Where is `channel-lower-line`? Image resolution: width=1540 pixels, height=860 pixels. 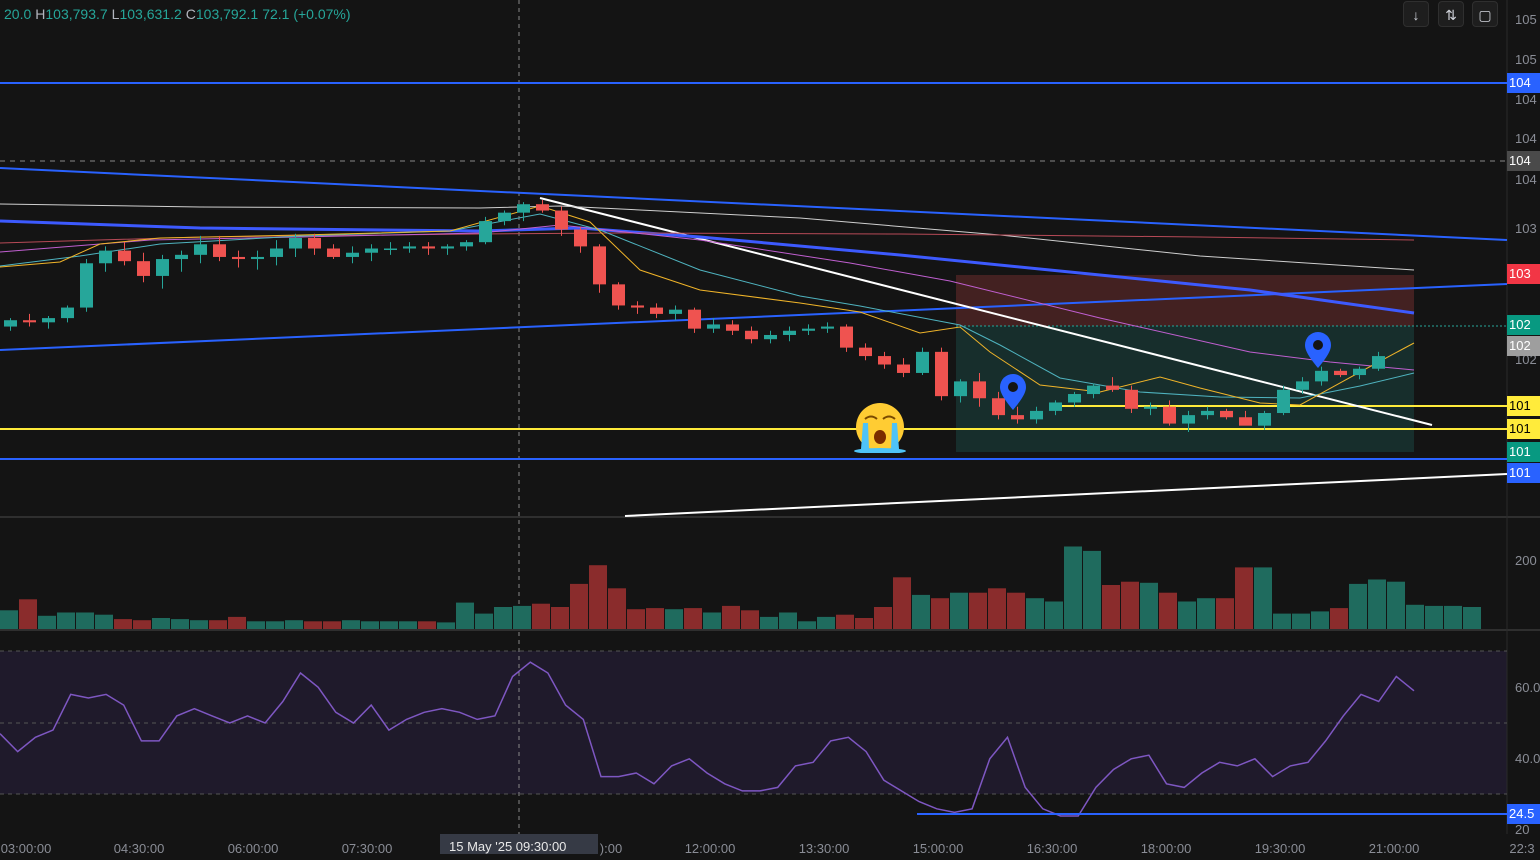
channel-lower-line is located at coordinates (754, 317).